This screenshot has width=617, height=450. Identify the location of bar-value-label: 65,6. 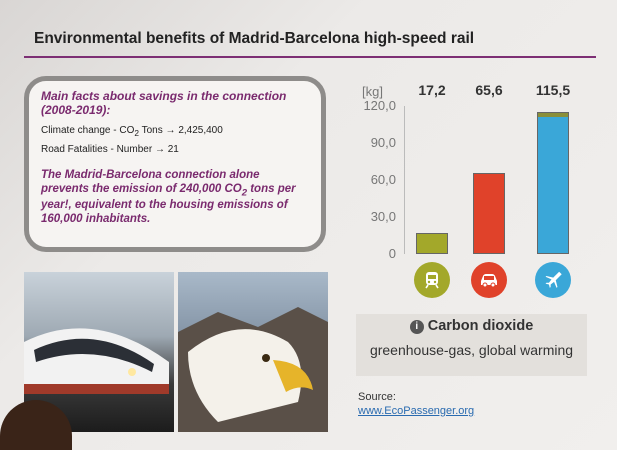
(489, 90).